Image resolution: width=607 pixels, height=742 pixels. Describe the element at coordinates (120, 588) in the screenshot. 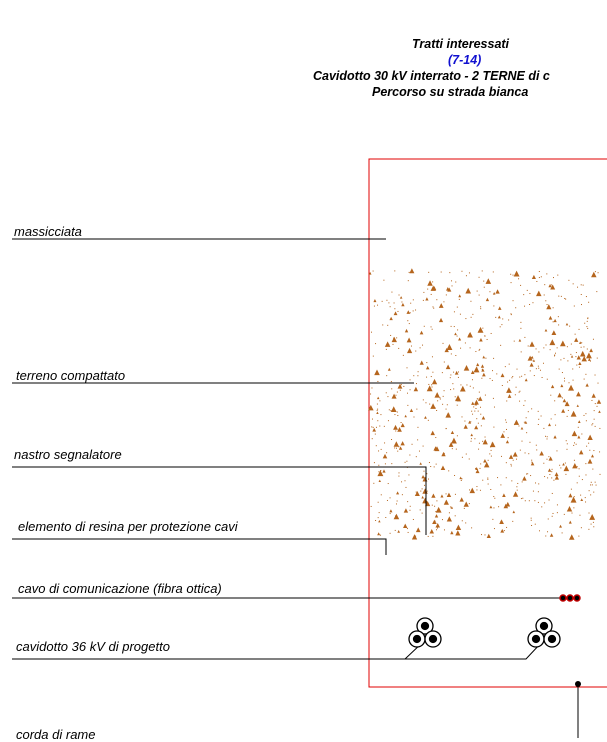

I see `label-cavo-comunicazione: cavo di comunicazione (fibra ottica)` at that location.